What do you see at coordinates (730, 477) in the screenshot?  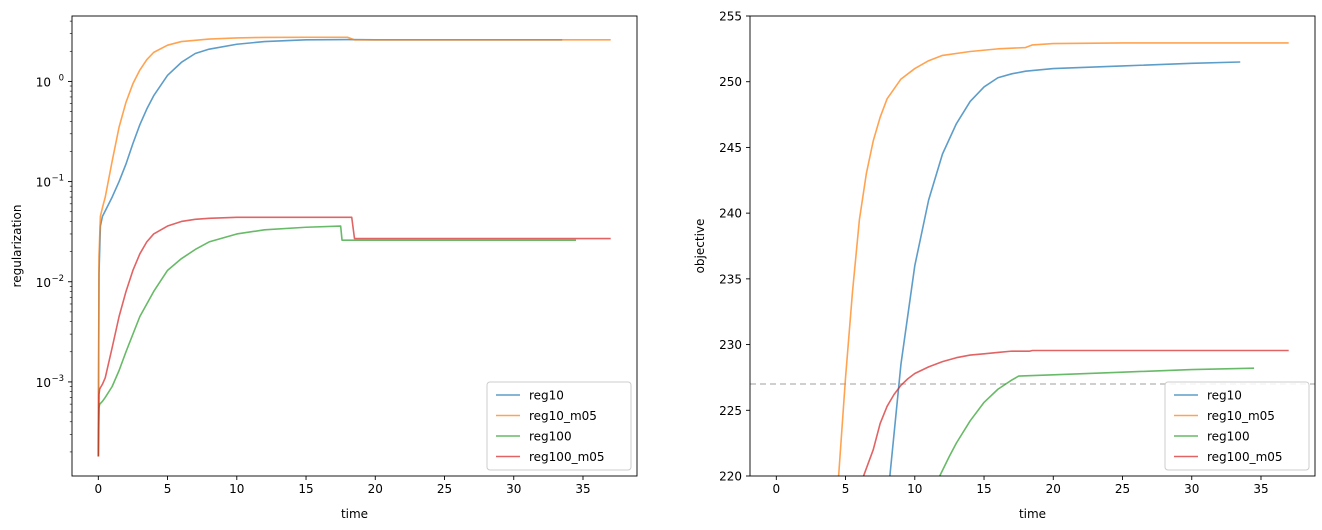 I see `y-tick-label: 220` at bounding box center [730, 477].